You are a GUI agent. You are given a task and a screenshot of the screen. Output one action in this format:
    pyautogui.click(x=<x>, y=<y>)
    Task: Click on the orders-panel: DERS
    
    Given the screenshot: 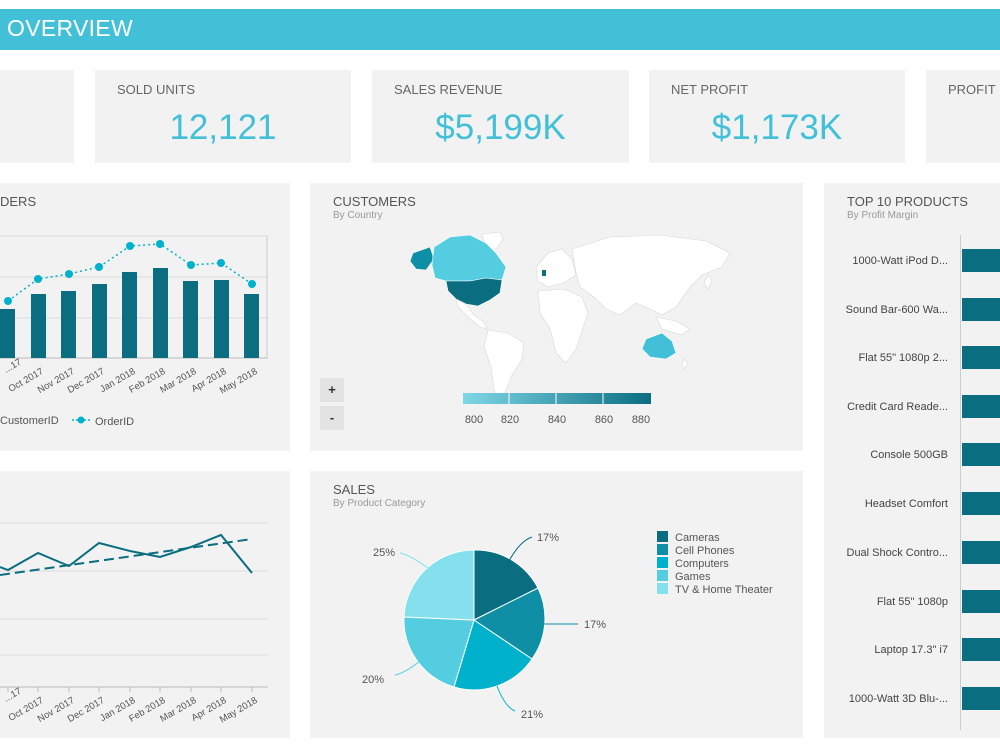 What is the action you would take?
    pyautogui.click(x=145, y=317)
    